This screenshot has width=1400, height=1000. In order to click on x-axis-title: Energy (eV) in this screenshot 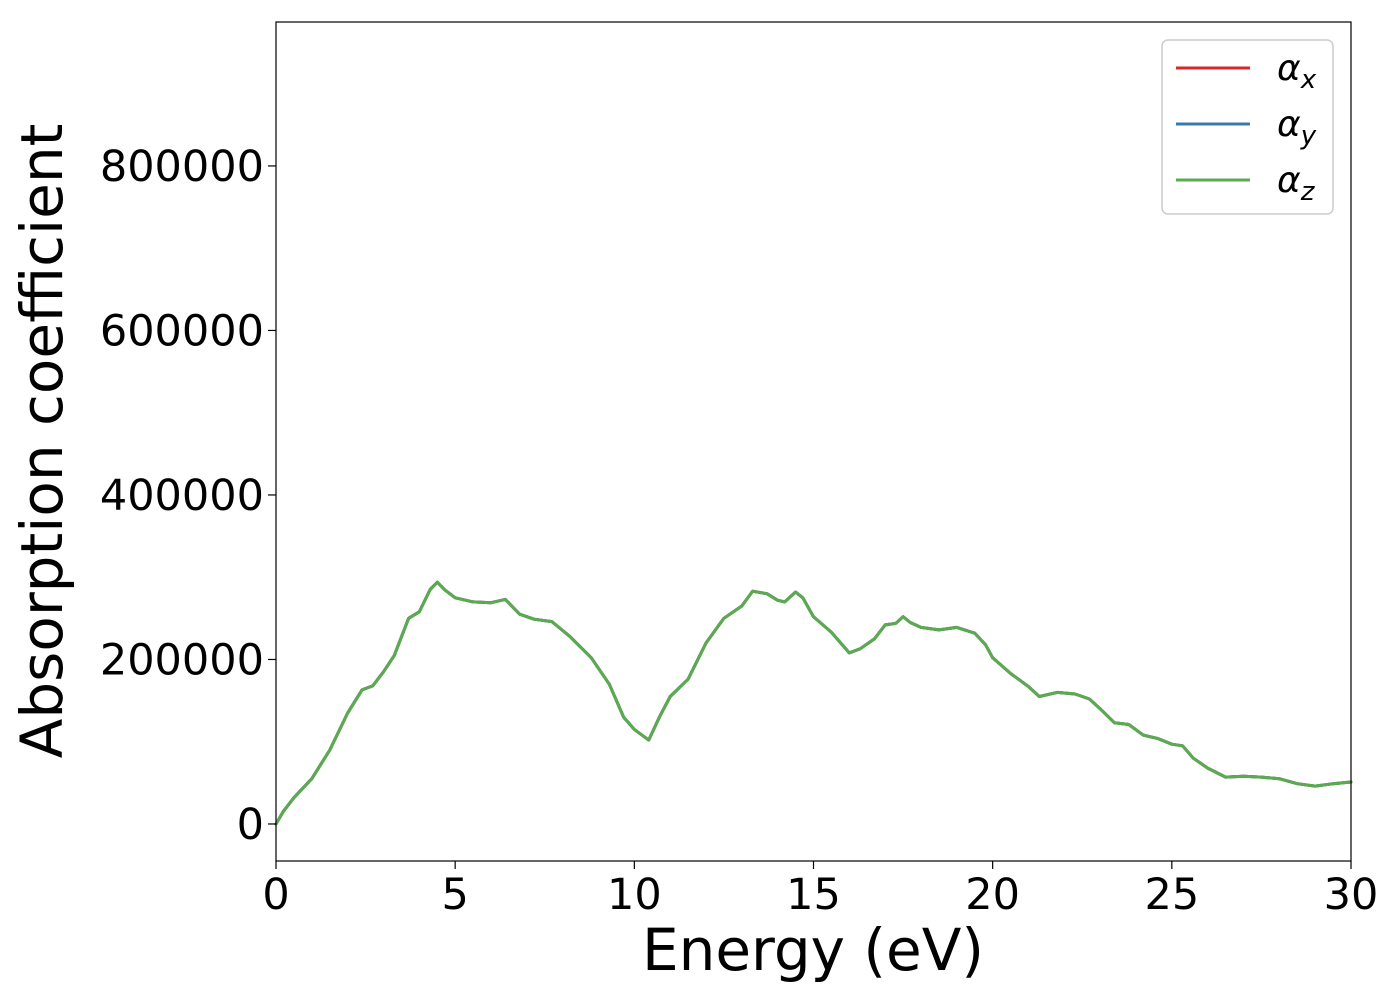, I will do `click(813, 950)`.